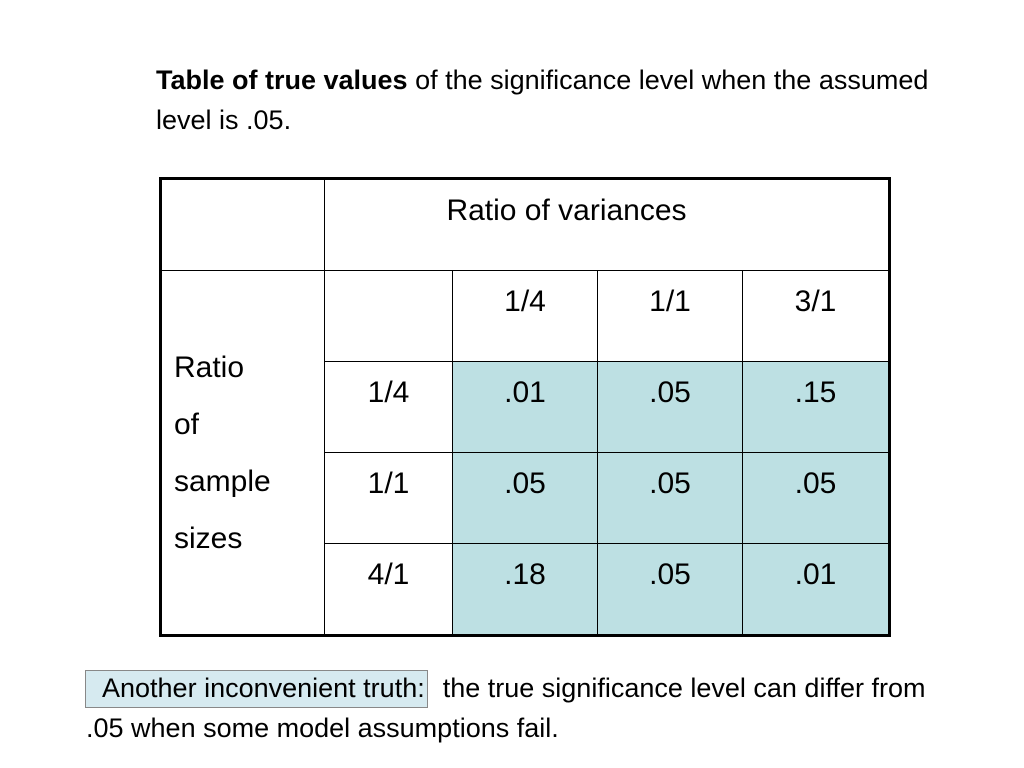  What do you see at coordinates (606, 225) in the screenshot?
I see `column-group-header: Ratio of variances` at bounding box center [606, 225].